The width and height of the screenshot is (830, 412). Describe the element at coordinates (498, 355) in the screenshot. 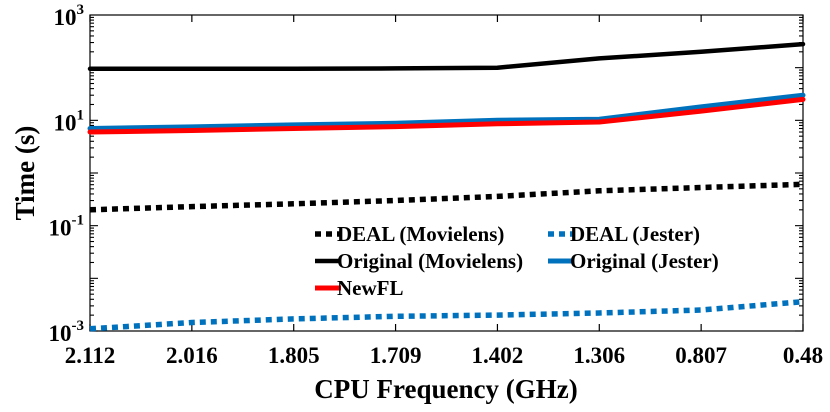

I see `x-tick-label: 1.402` at that location.